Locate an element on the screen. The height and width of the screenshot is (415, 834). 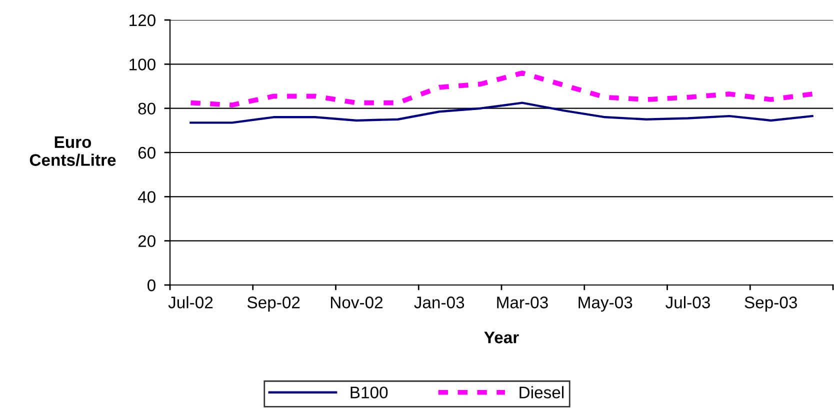
x-tick-label: May-03 is located at coordinates (605, 304).